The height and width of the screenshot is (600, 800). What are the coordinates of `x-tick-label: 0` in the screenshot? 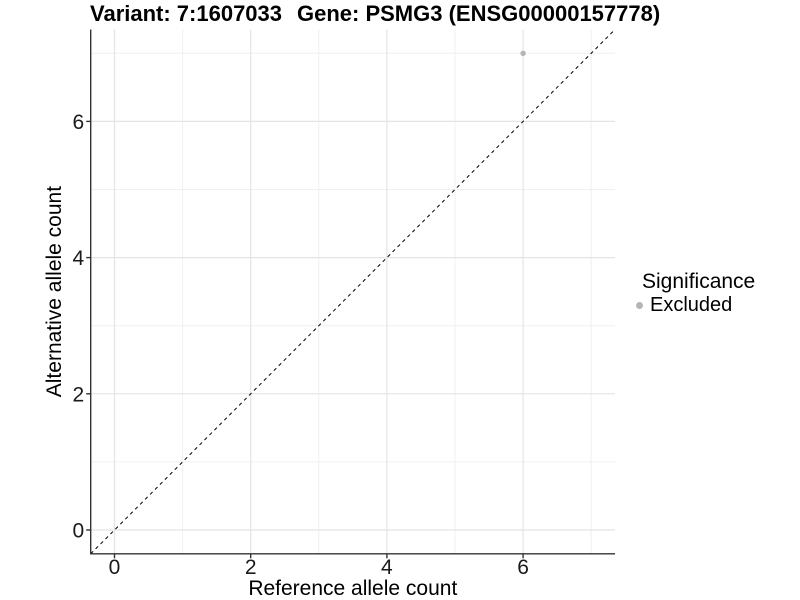 It's located at (115, 567).